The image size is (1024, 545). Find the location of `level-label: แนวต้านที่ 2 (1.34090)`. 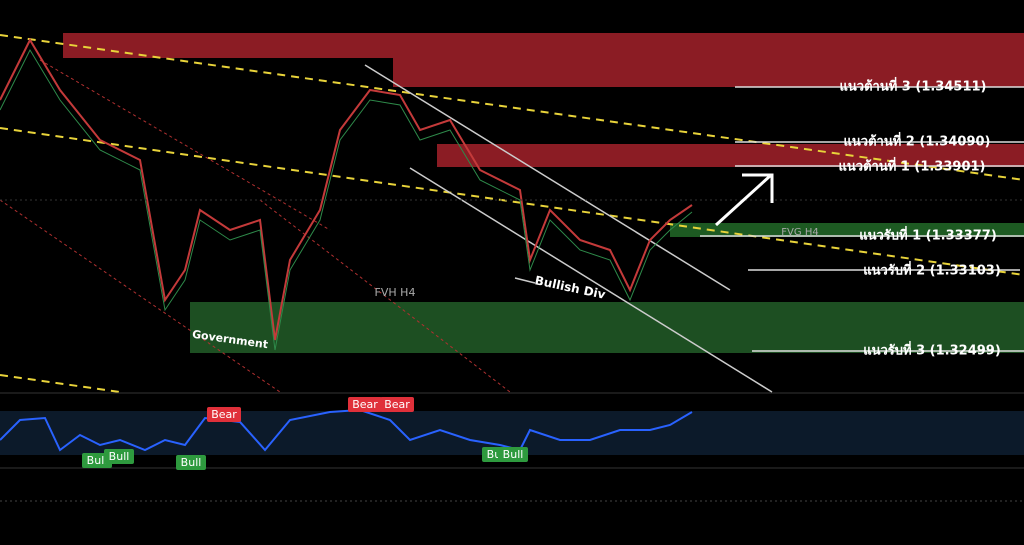

level-label: แนวต้านที่ 2 (1.34090) is located at coordinates (917, 141).